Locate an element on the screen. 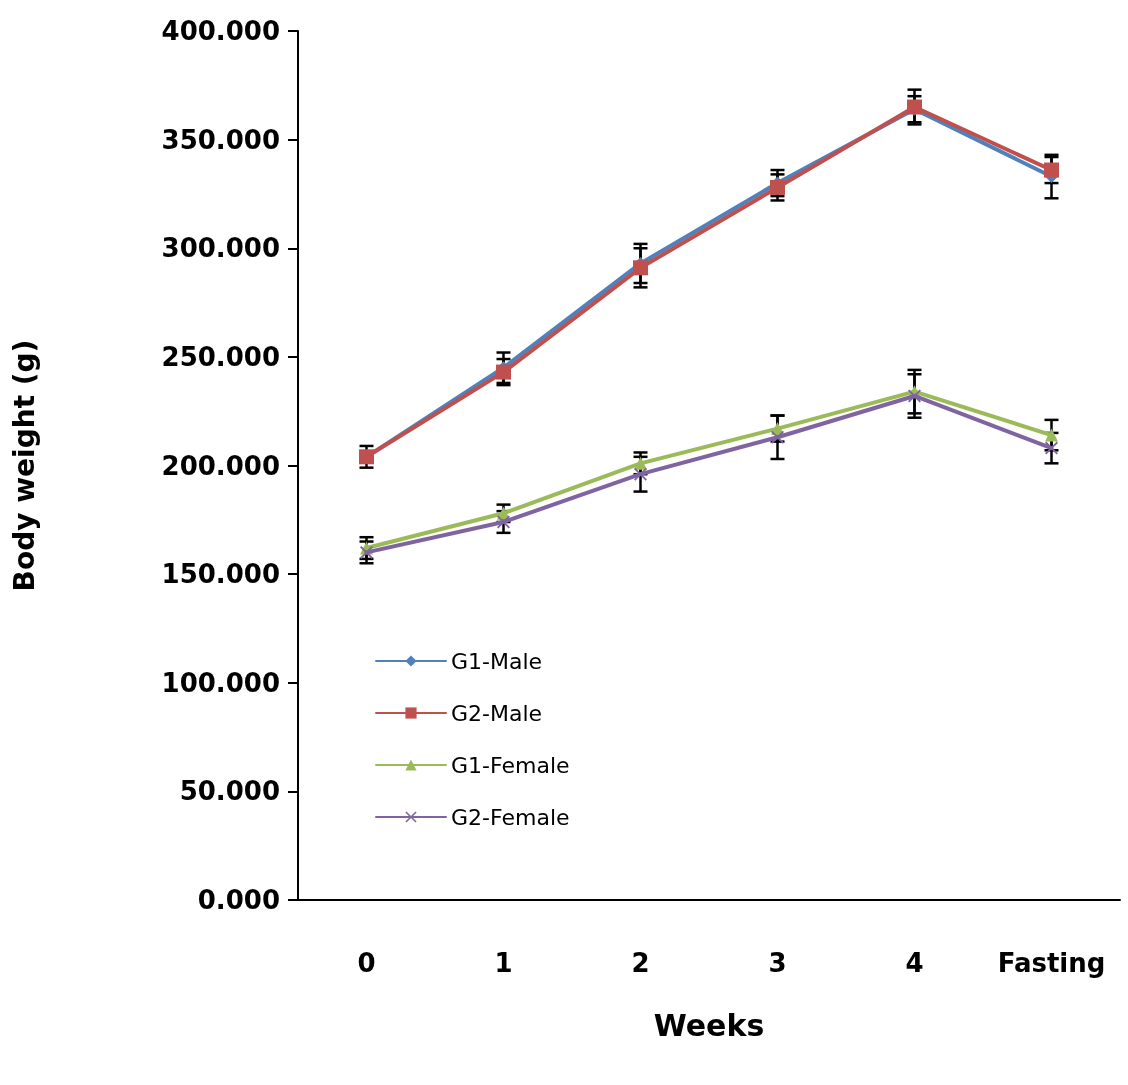 The width and height of the screenshot is (1128, 1085). x-tick-label: 0 is located at coordinates (366, 963).